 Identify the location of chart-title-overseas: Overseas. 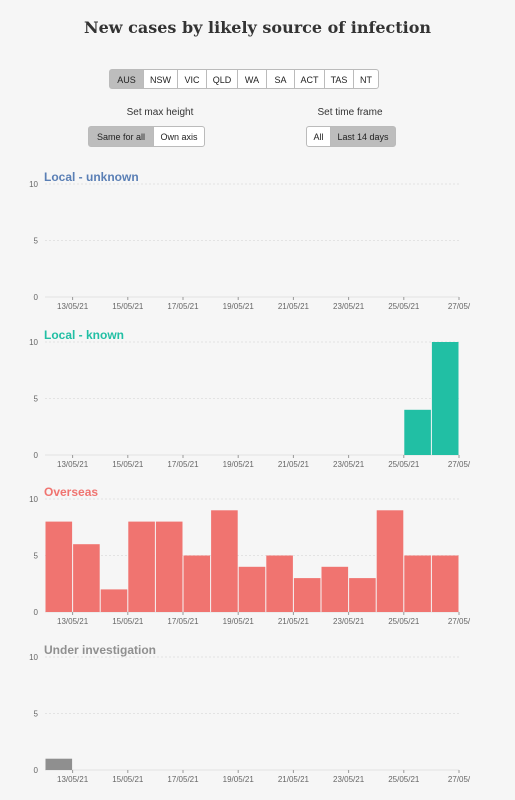
(71, 492).